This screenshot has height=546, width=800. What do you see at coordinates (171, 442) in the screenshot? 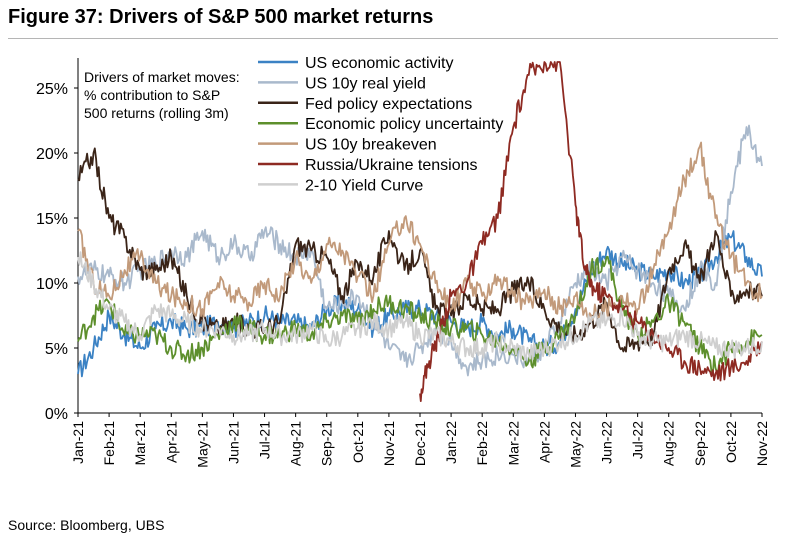
I see `x-tick-label: Apr-21` at bounding box center [171, 442].